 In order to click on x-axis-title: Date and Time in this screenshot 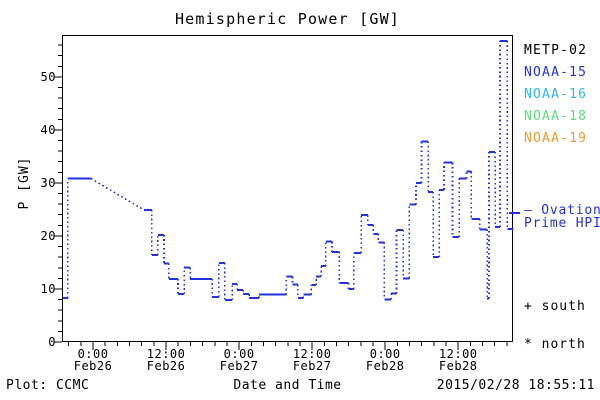, I will do `click(287, 385)`.